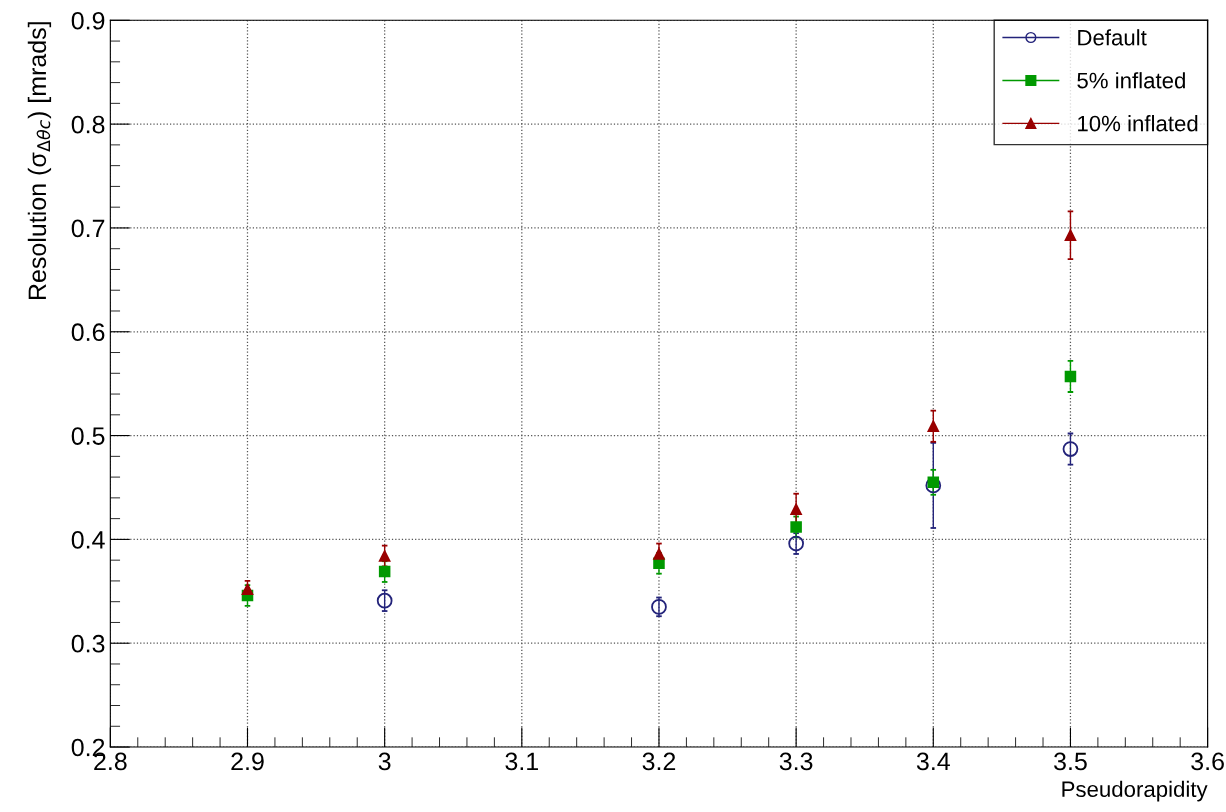 This screenshot has height=812, width=1226. What do you see at coordinates (39, 160) in the screenshot?
I see `y-axis-title: Resolution (σ$_{Δθc}$) [mrads]` at bounding box center [39, 160].